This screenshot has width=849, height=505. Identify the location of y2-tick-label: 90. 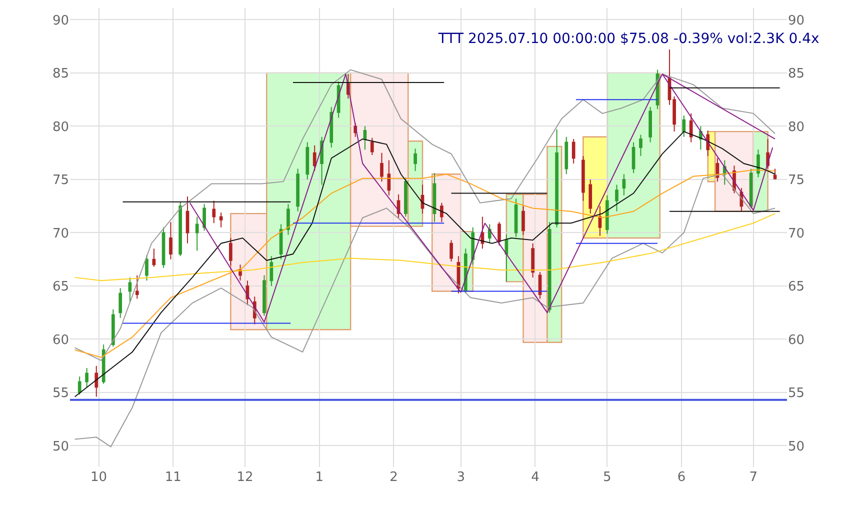
(796, 20).